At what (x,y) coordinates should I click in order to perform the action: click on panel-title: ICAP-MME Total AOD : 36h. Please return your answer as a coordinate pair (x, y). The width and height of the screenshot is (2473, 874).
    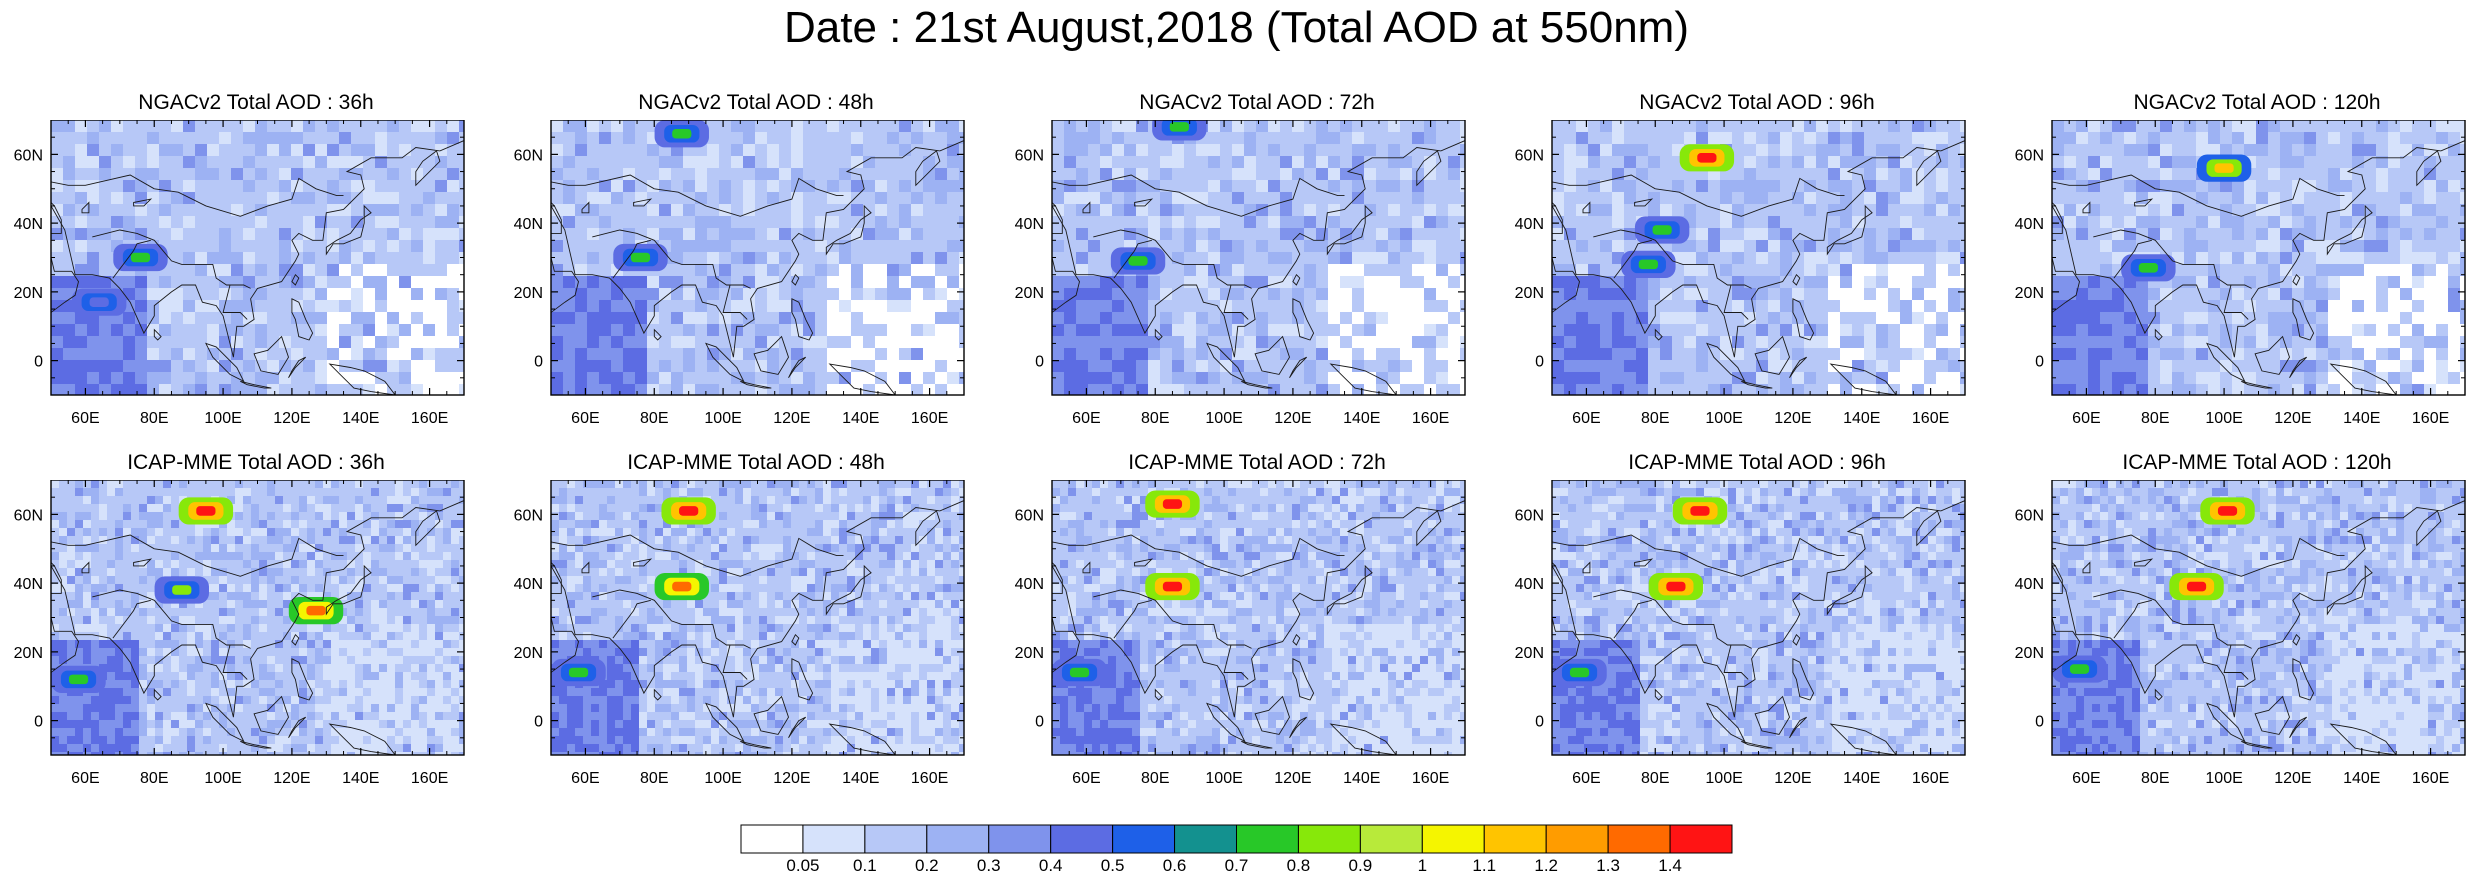
    Looking at the image, I should click on (256, 462).